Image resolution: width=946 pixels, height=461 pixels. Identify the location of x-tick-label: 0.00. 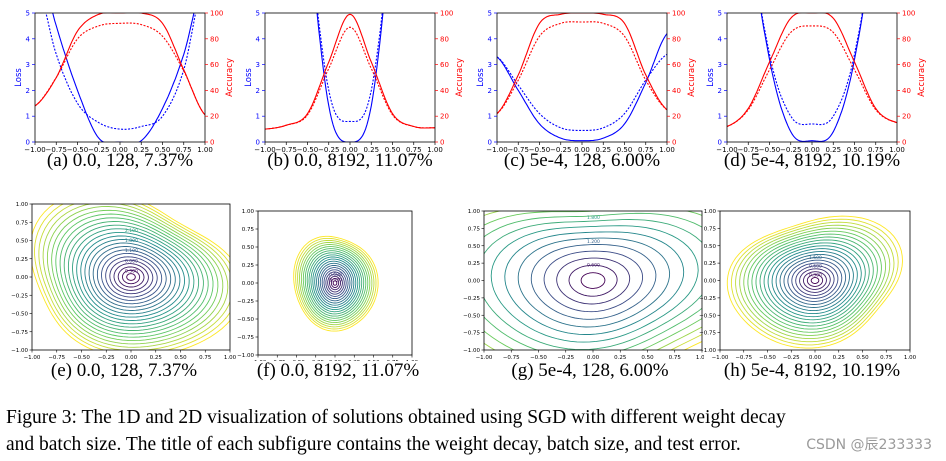
(815, 358).